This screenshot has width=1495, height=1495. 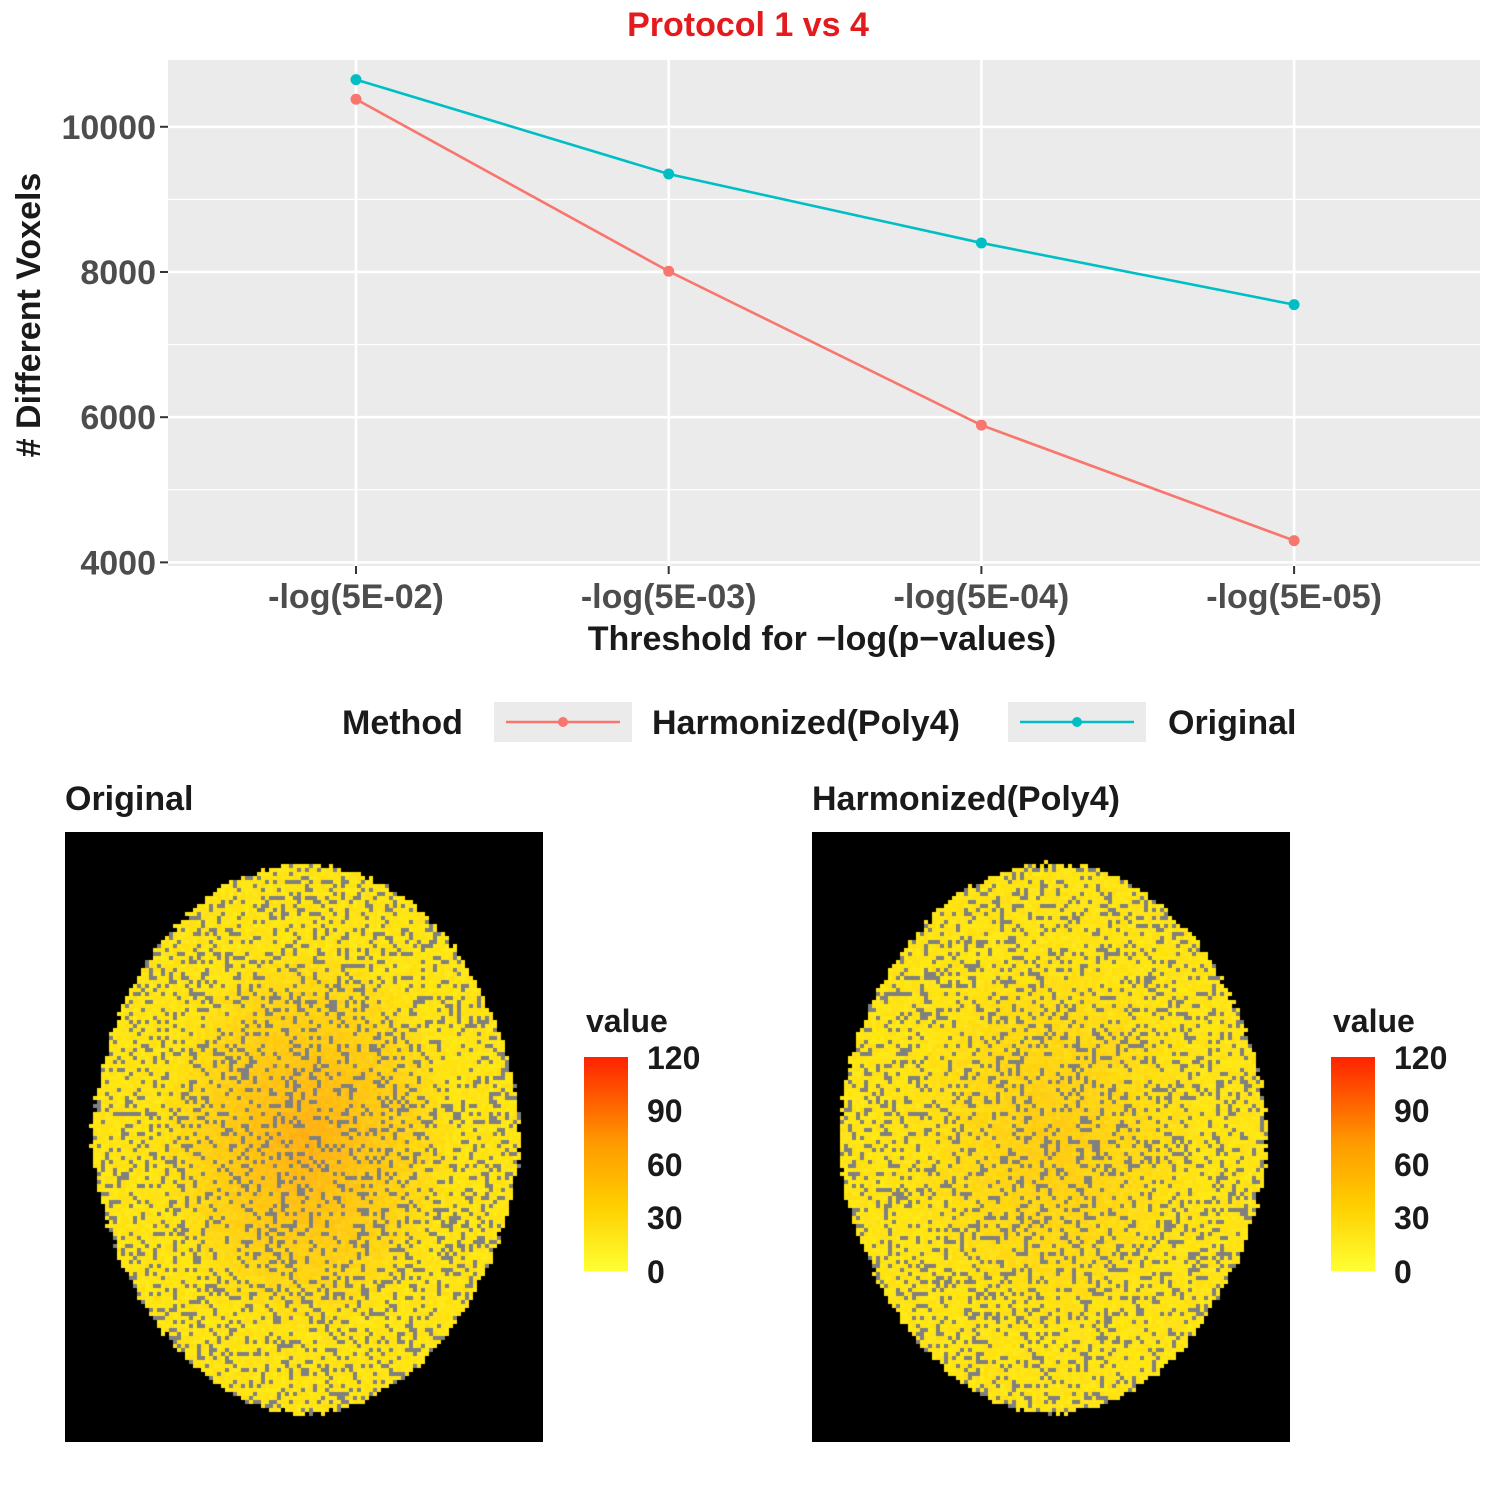 What do you see at coordinates (966, 799) in the screenshot?
I see `panel-title-harmonized: Harmonized(Poly4)` at bounding box center [966, 799].